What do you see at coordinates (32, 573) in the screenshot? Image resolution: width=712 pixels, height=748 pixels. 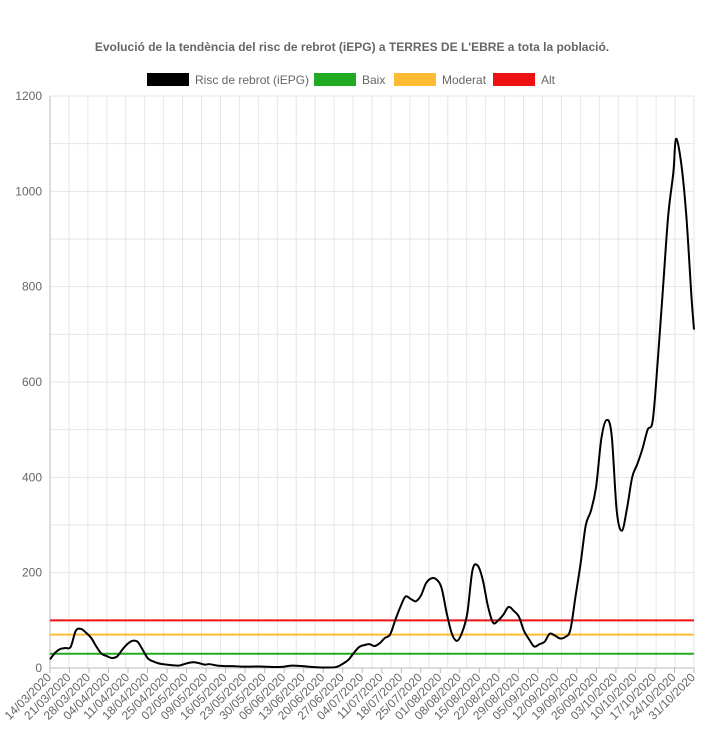 I see `y-tick-label: 200` at bounding box center [32, 573].